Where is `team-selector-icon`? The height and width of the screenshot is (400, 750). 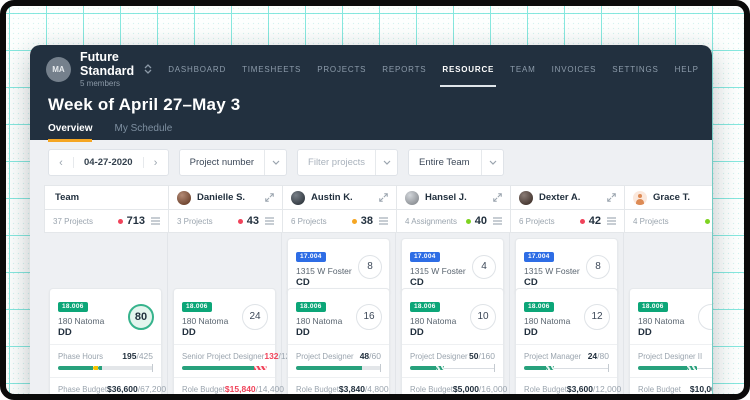 team-selector-icon is located at coordinates (148, 69).